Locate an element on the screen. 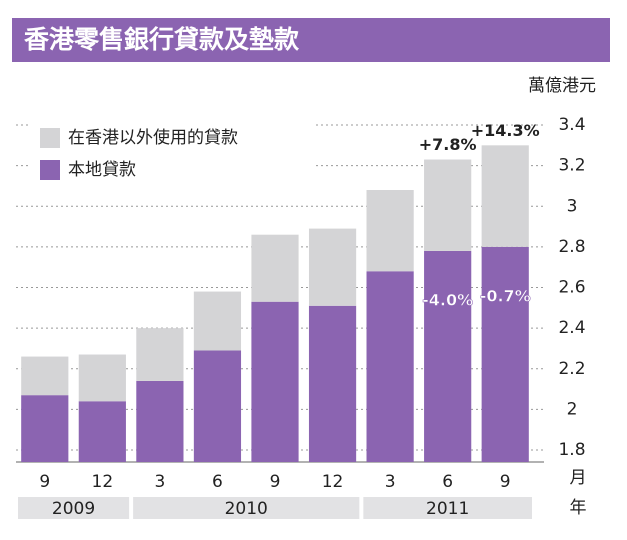  group-label: 2010 is located at coordinates (246, 509).